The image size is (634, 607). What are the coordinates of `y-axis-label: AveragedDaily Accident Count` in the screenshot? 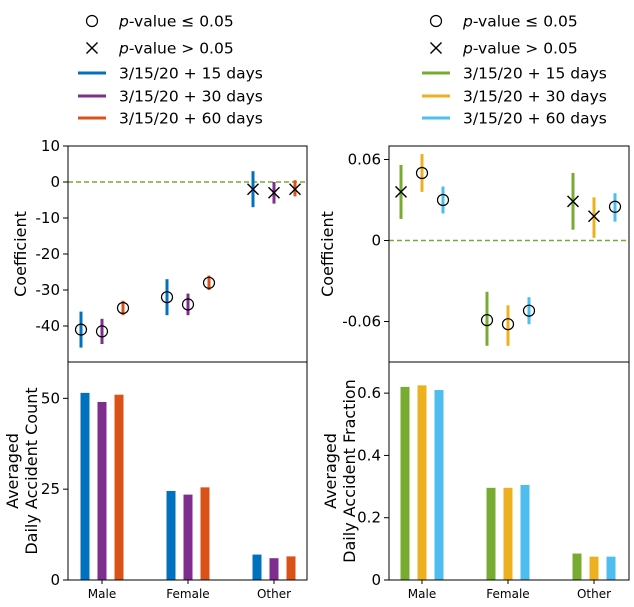 It's located at (22, 470).